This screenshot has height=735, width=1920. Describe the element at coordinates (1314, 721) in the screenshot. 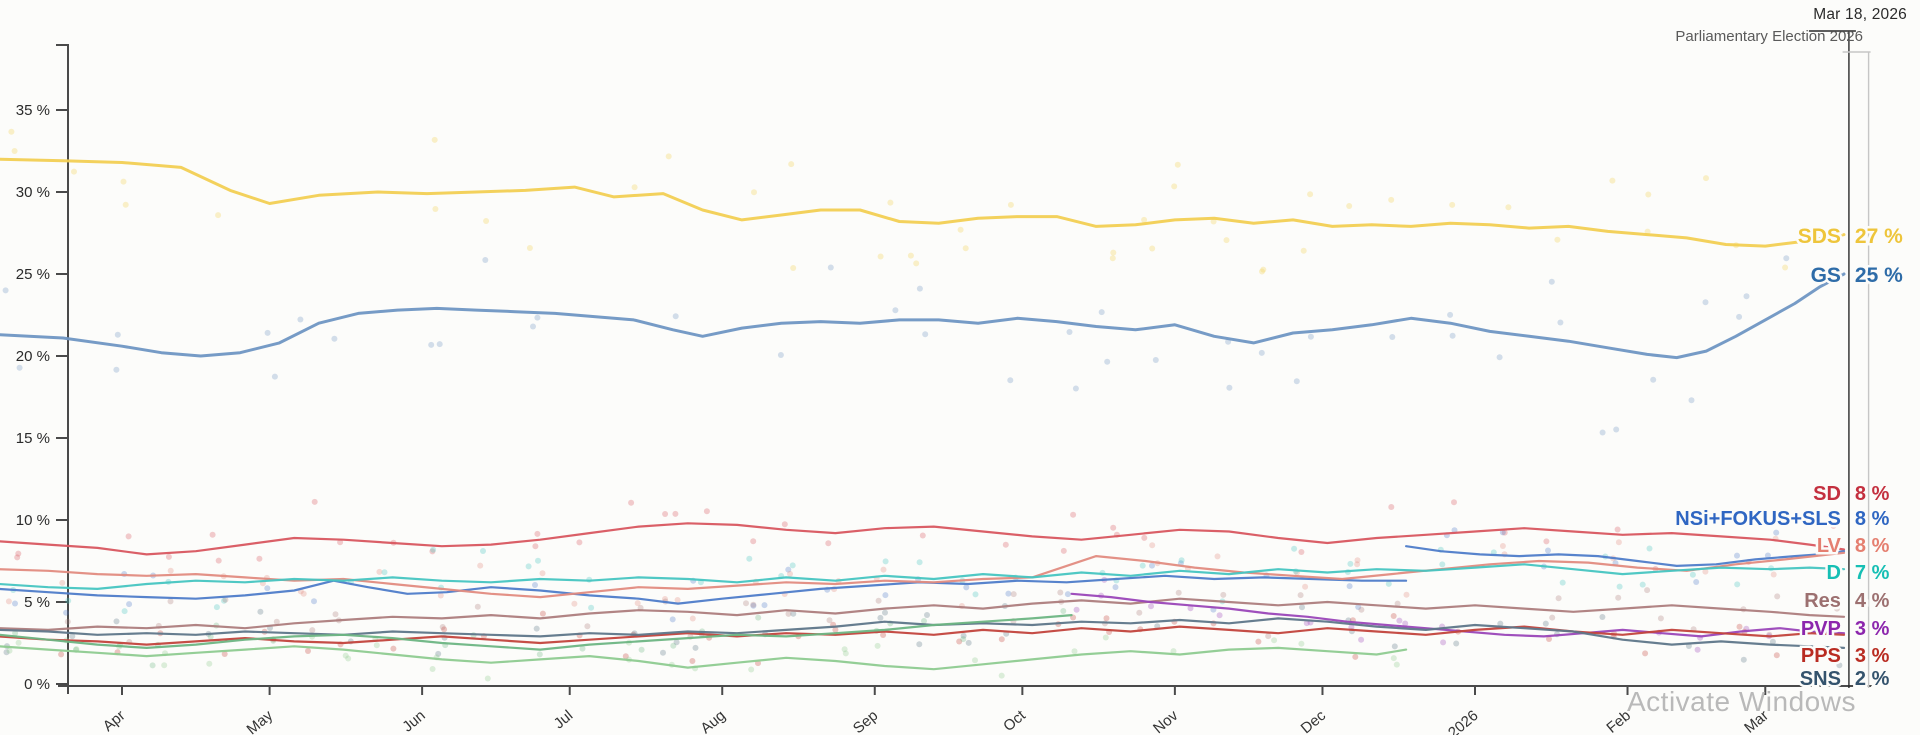

I see `x-tick-label: Dec` at that location.